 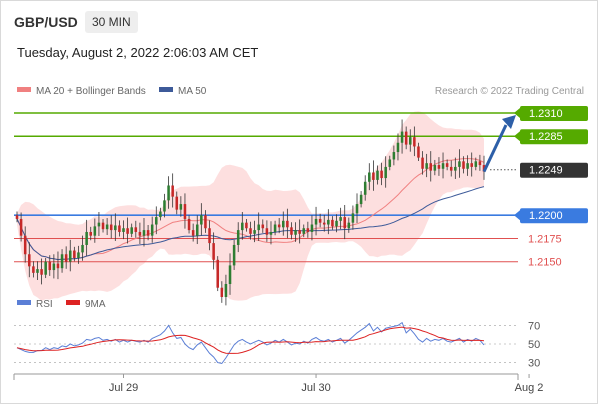 I want to click on rsi-panel: 70 50 30, so click(x=277, y=345).